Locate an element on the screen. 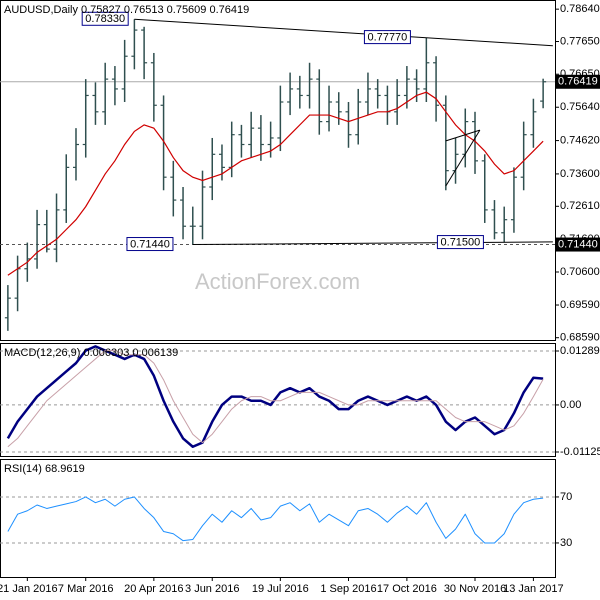 This screenshot has width=600, height=600. y-tick-label: 70 is located at coordinates (566, 497).